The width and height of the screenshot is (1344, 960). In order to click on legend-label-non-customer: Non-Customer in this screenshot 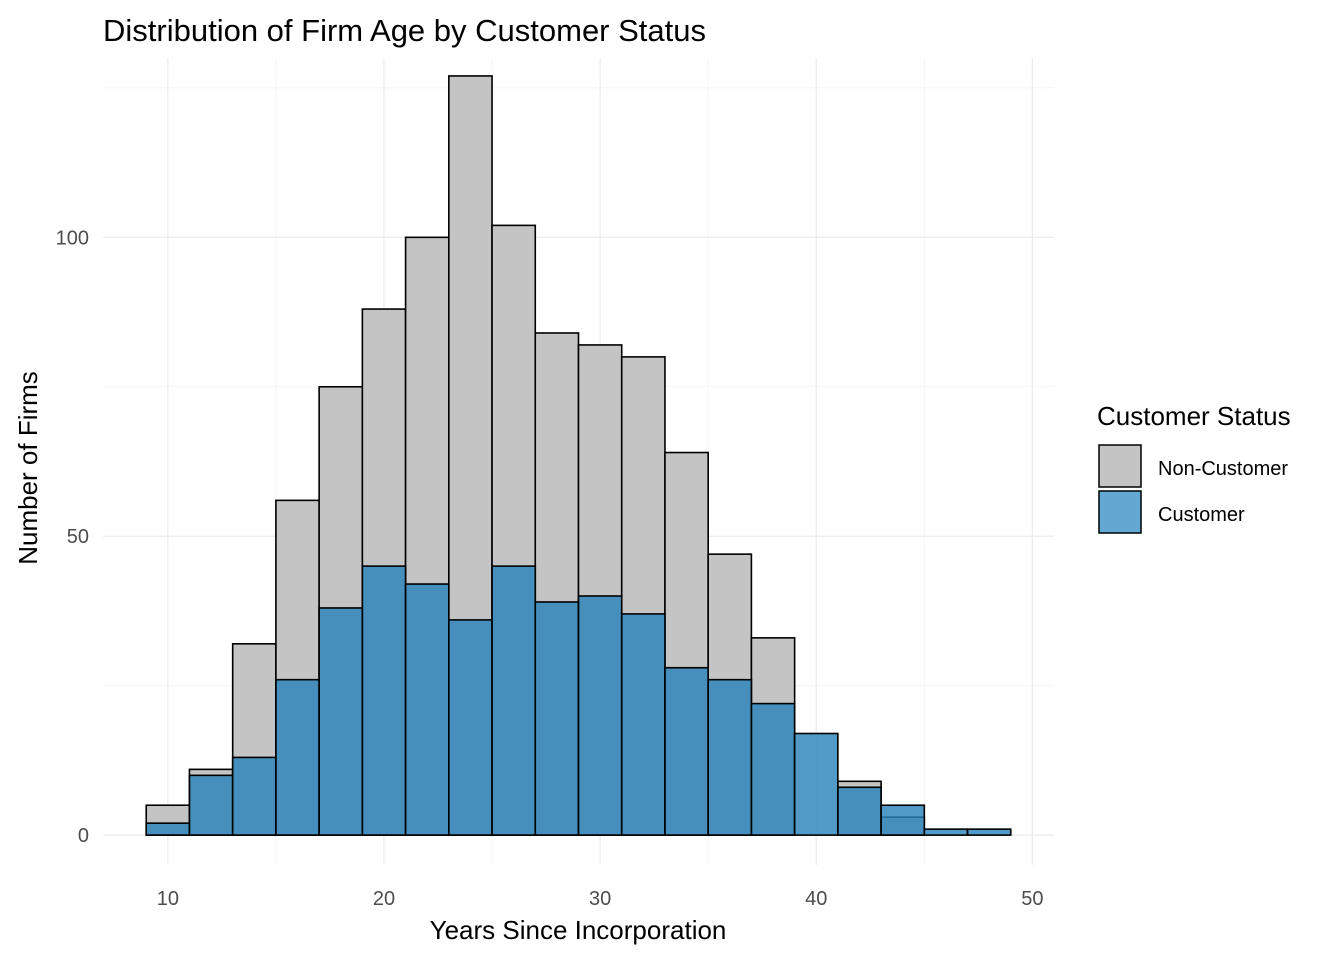, I will do `click(1223, 469)`.